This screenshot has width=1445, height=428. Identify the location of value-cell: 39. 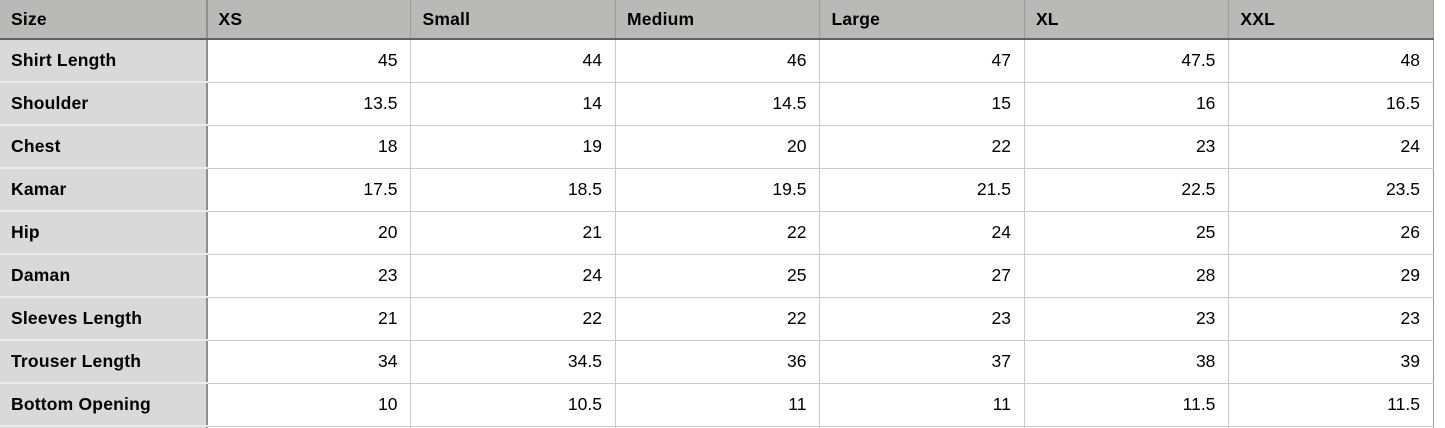
(1331, 362).